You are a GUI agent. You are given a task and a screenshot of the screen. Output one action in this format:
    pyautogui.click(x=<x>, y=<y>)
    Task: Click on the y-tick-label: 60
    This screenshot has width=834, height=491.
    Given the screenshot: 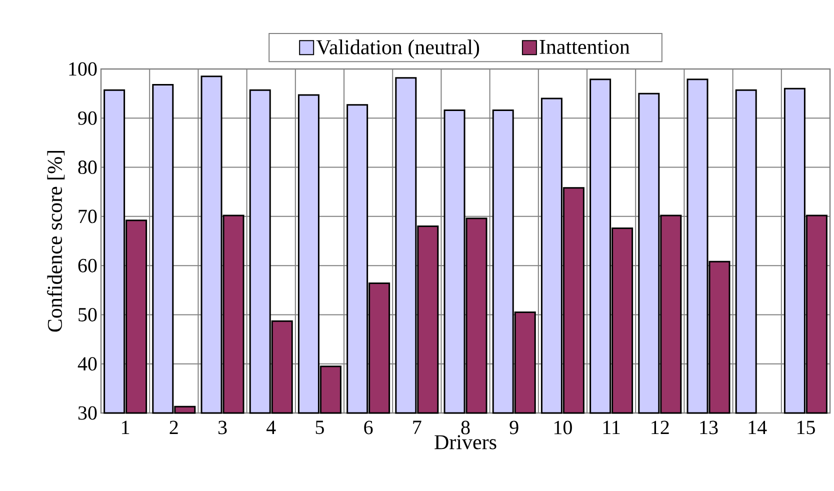 What is the action you would take?
    pyautogui.click(x=87, y=265)
    